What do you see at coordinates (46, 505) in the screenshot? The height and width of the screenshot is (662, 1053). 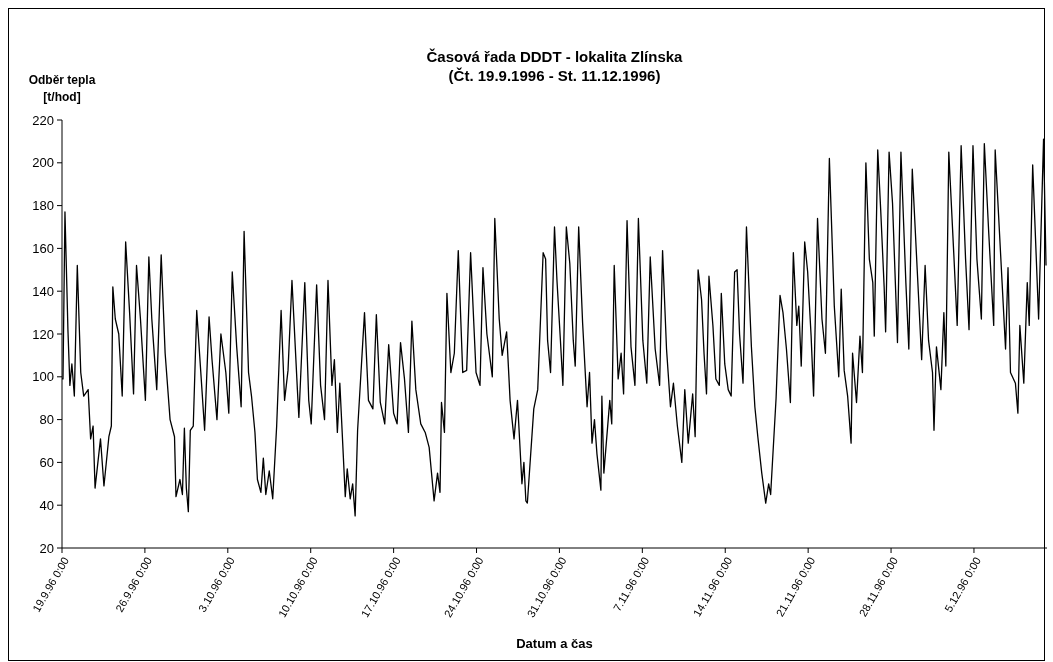 I see `y-tick-label: 40` at bounding box center [46, 505].